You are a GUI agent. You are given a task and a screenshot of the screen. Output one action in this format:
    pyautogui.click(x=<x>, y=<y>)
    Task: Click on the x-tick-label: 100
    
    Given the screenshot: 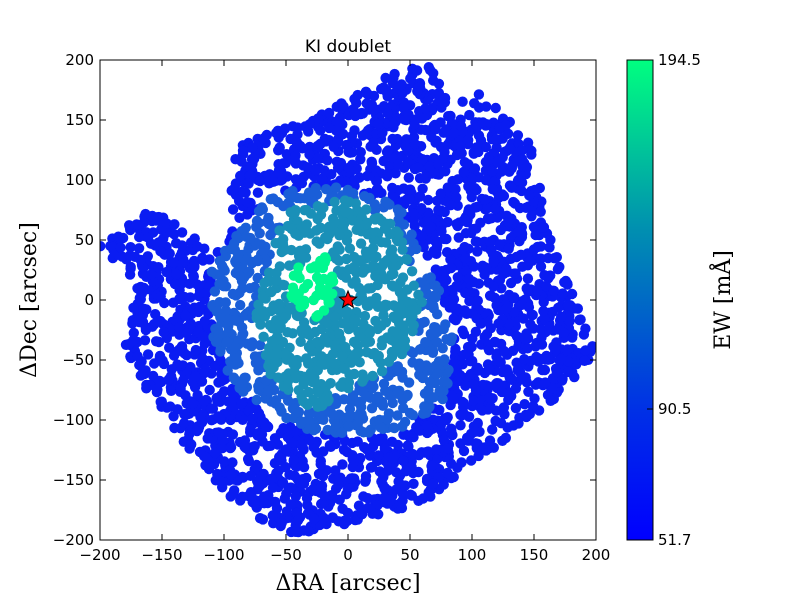 What is the action you would take?
    pyautogui.click(x=472, y=555)
    